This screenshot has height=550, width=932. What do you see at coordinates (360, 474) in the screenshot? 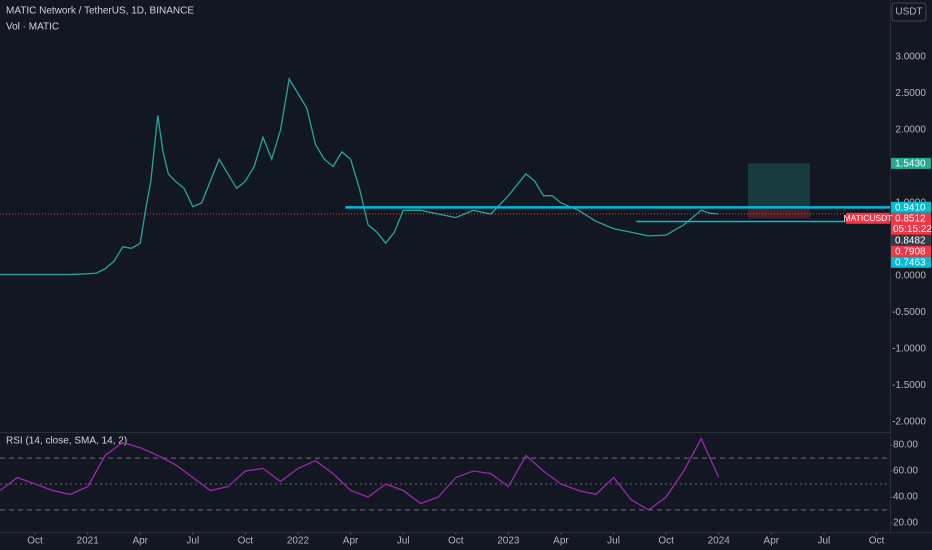
I see `rsi-line` at bounding box center [360, 474].